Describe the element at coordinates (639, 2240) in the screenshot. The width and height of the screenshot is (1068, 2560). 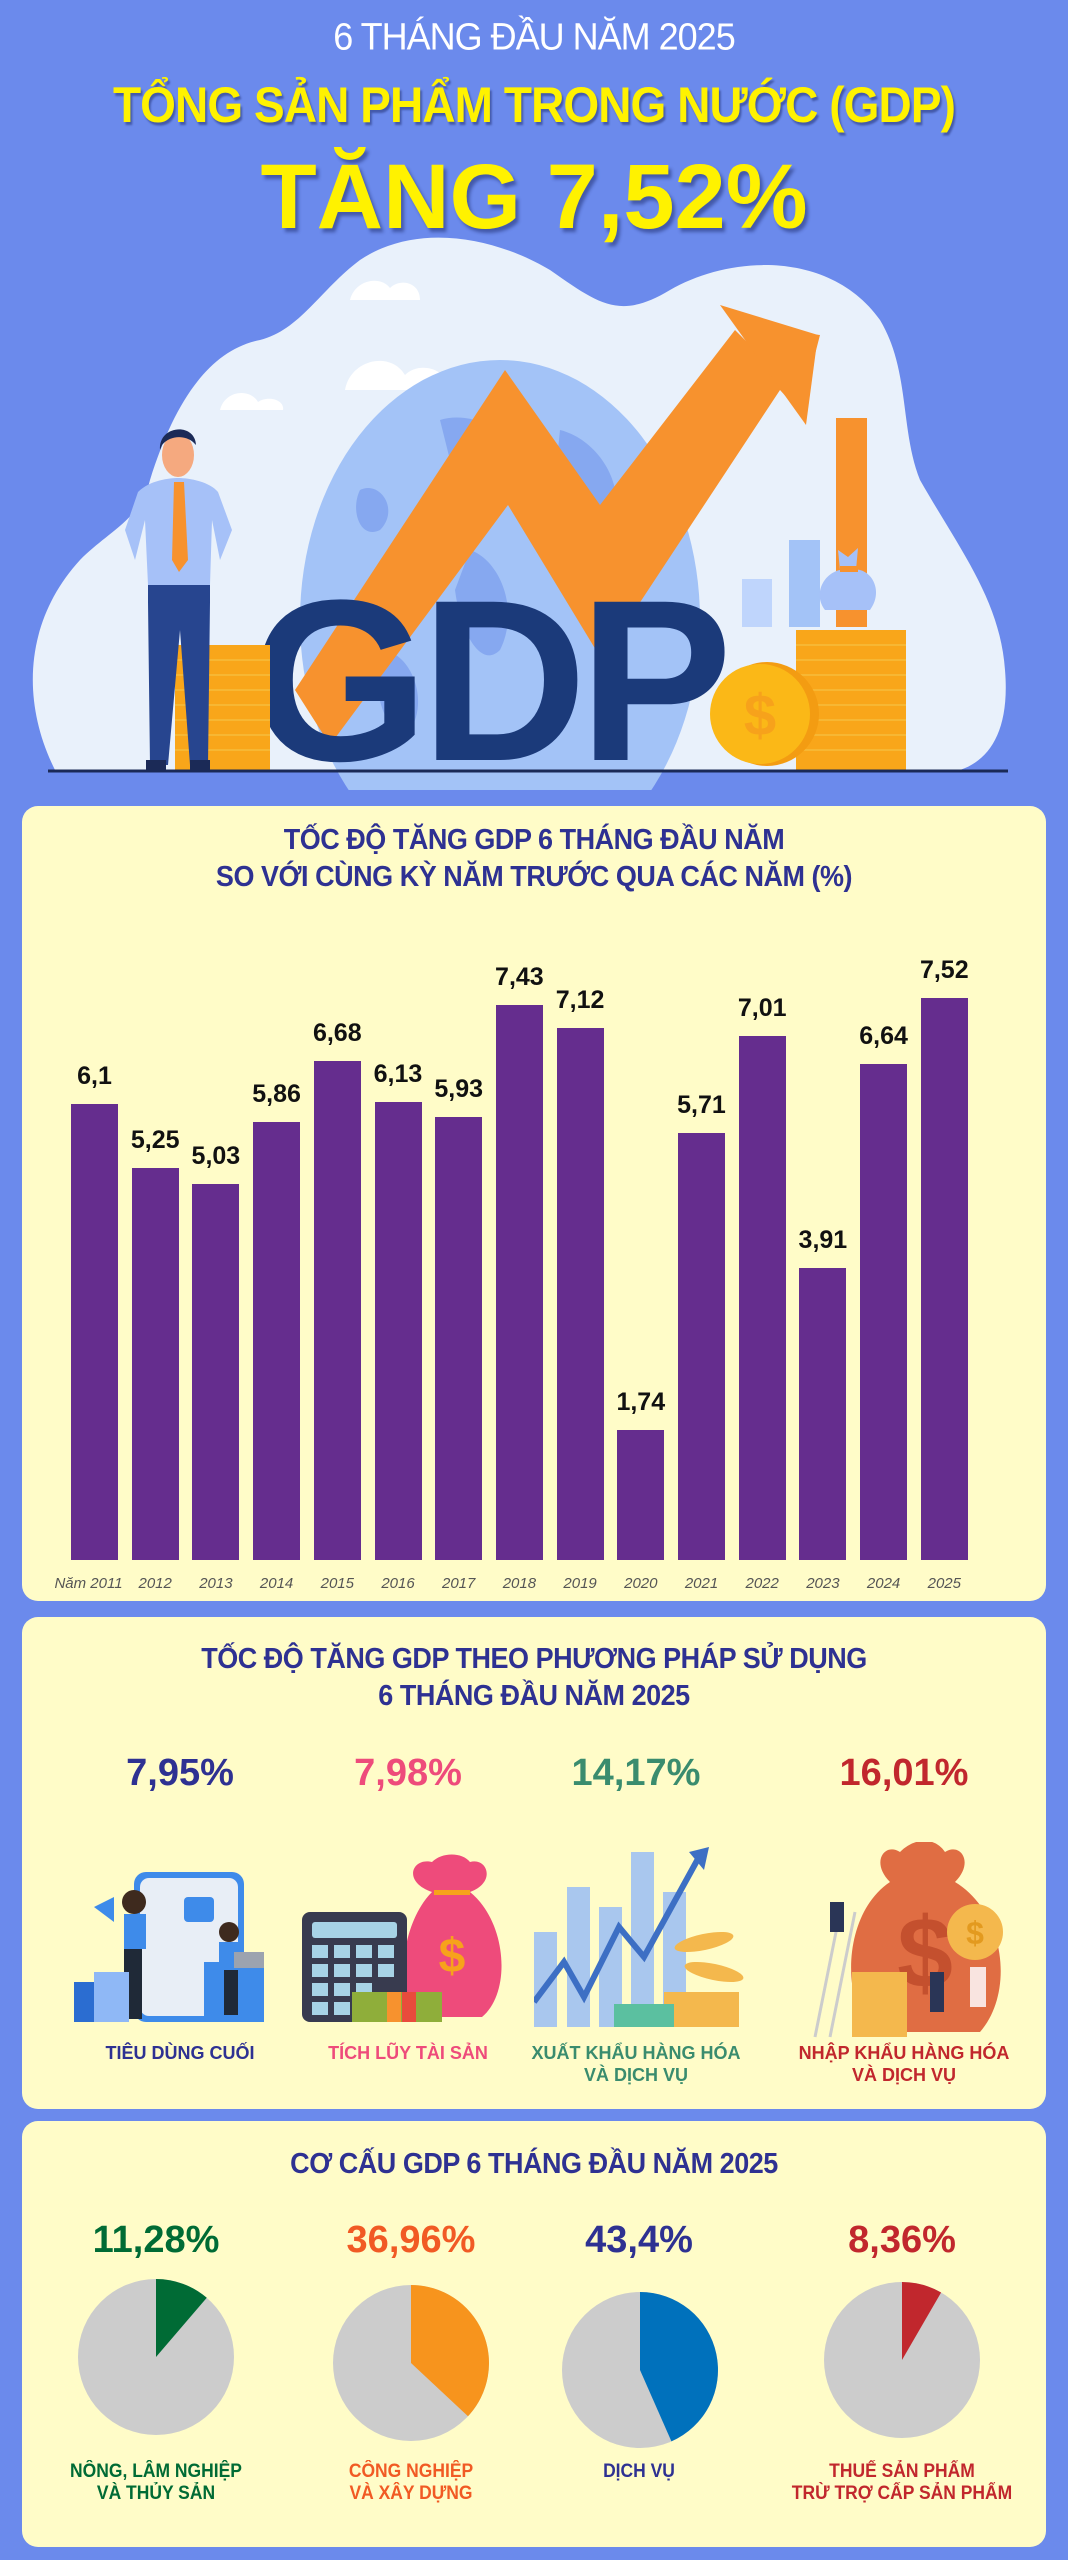
I see `structure-value-services: 43,4%` at that location.